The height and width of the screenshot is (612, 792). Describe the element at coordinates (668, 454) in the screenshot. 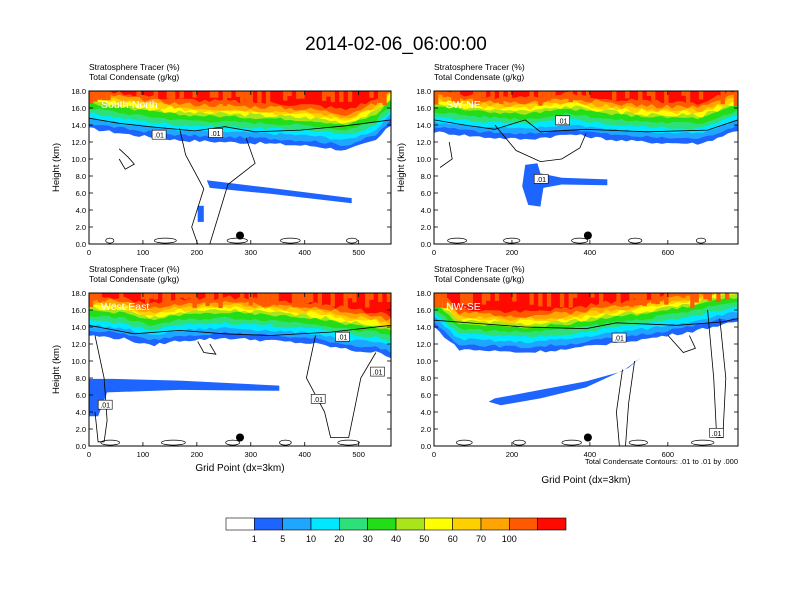

I see `x-tick-label: 600` at that location.